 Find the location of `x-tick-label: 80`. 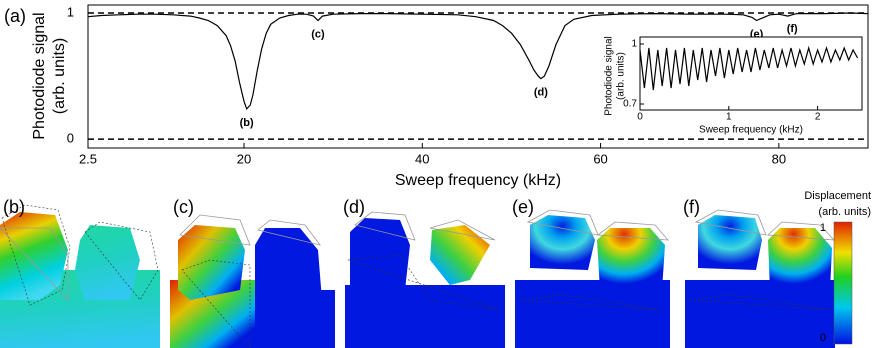

x-tick-label: 80 is located at coordinates (779, 158).